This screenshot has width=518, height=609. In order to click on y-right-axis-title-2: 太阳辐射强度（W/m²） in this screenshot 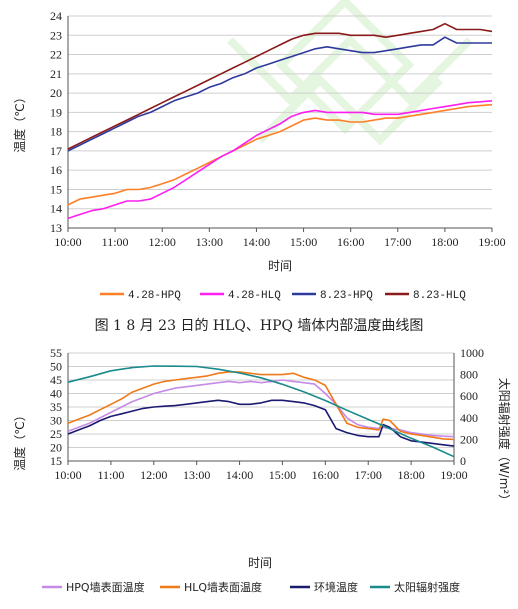, I will do `click(504, 442)`.